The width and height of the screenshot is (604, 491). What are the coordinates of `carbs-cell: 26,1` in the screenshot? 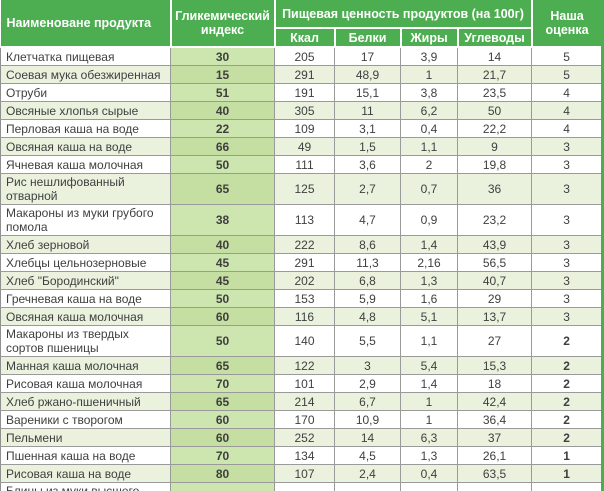 It's located at (494, 455).